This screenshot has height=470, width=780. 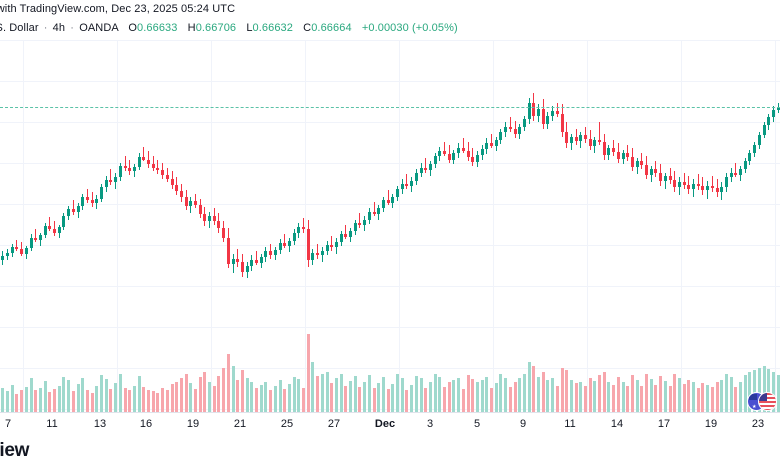 What do you see at coordinates (19, 28) in the screenshot?
I see `symbol-name: / U.S. Dollar` at bounding box center [19, 28].